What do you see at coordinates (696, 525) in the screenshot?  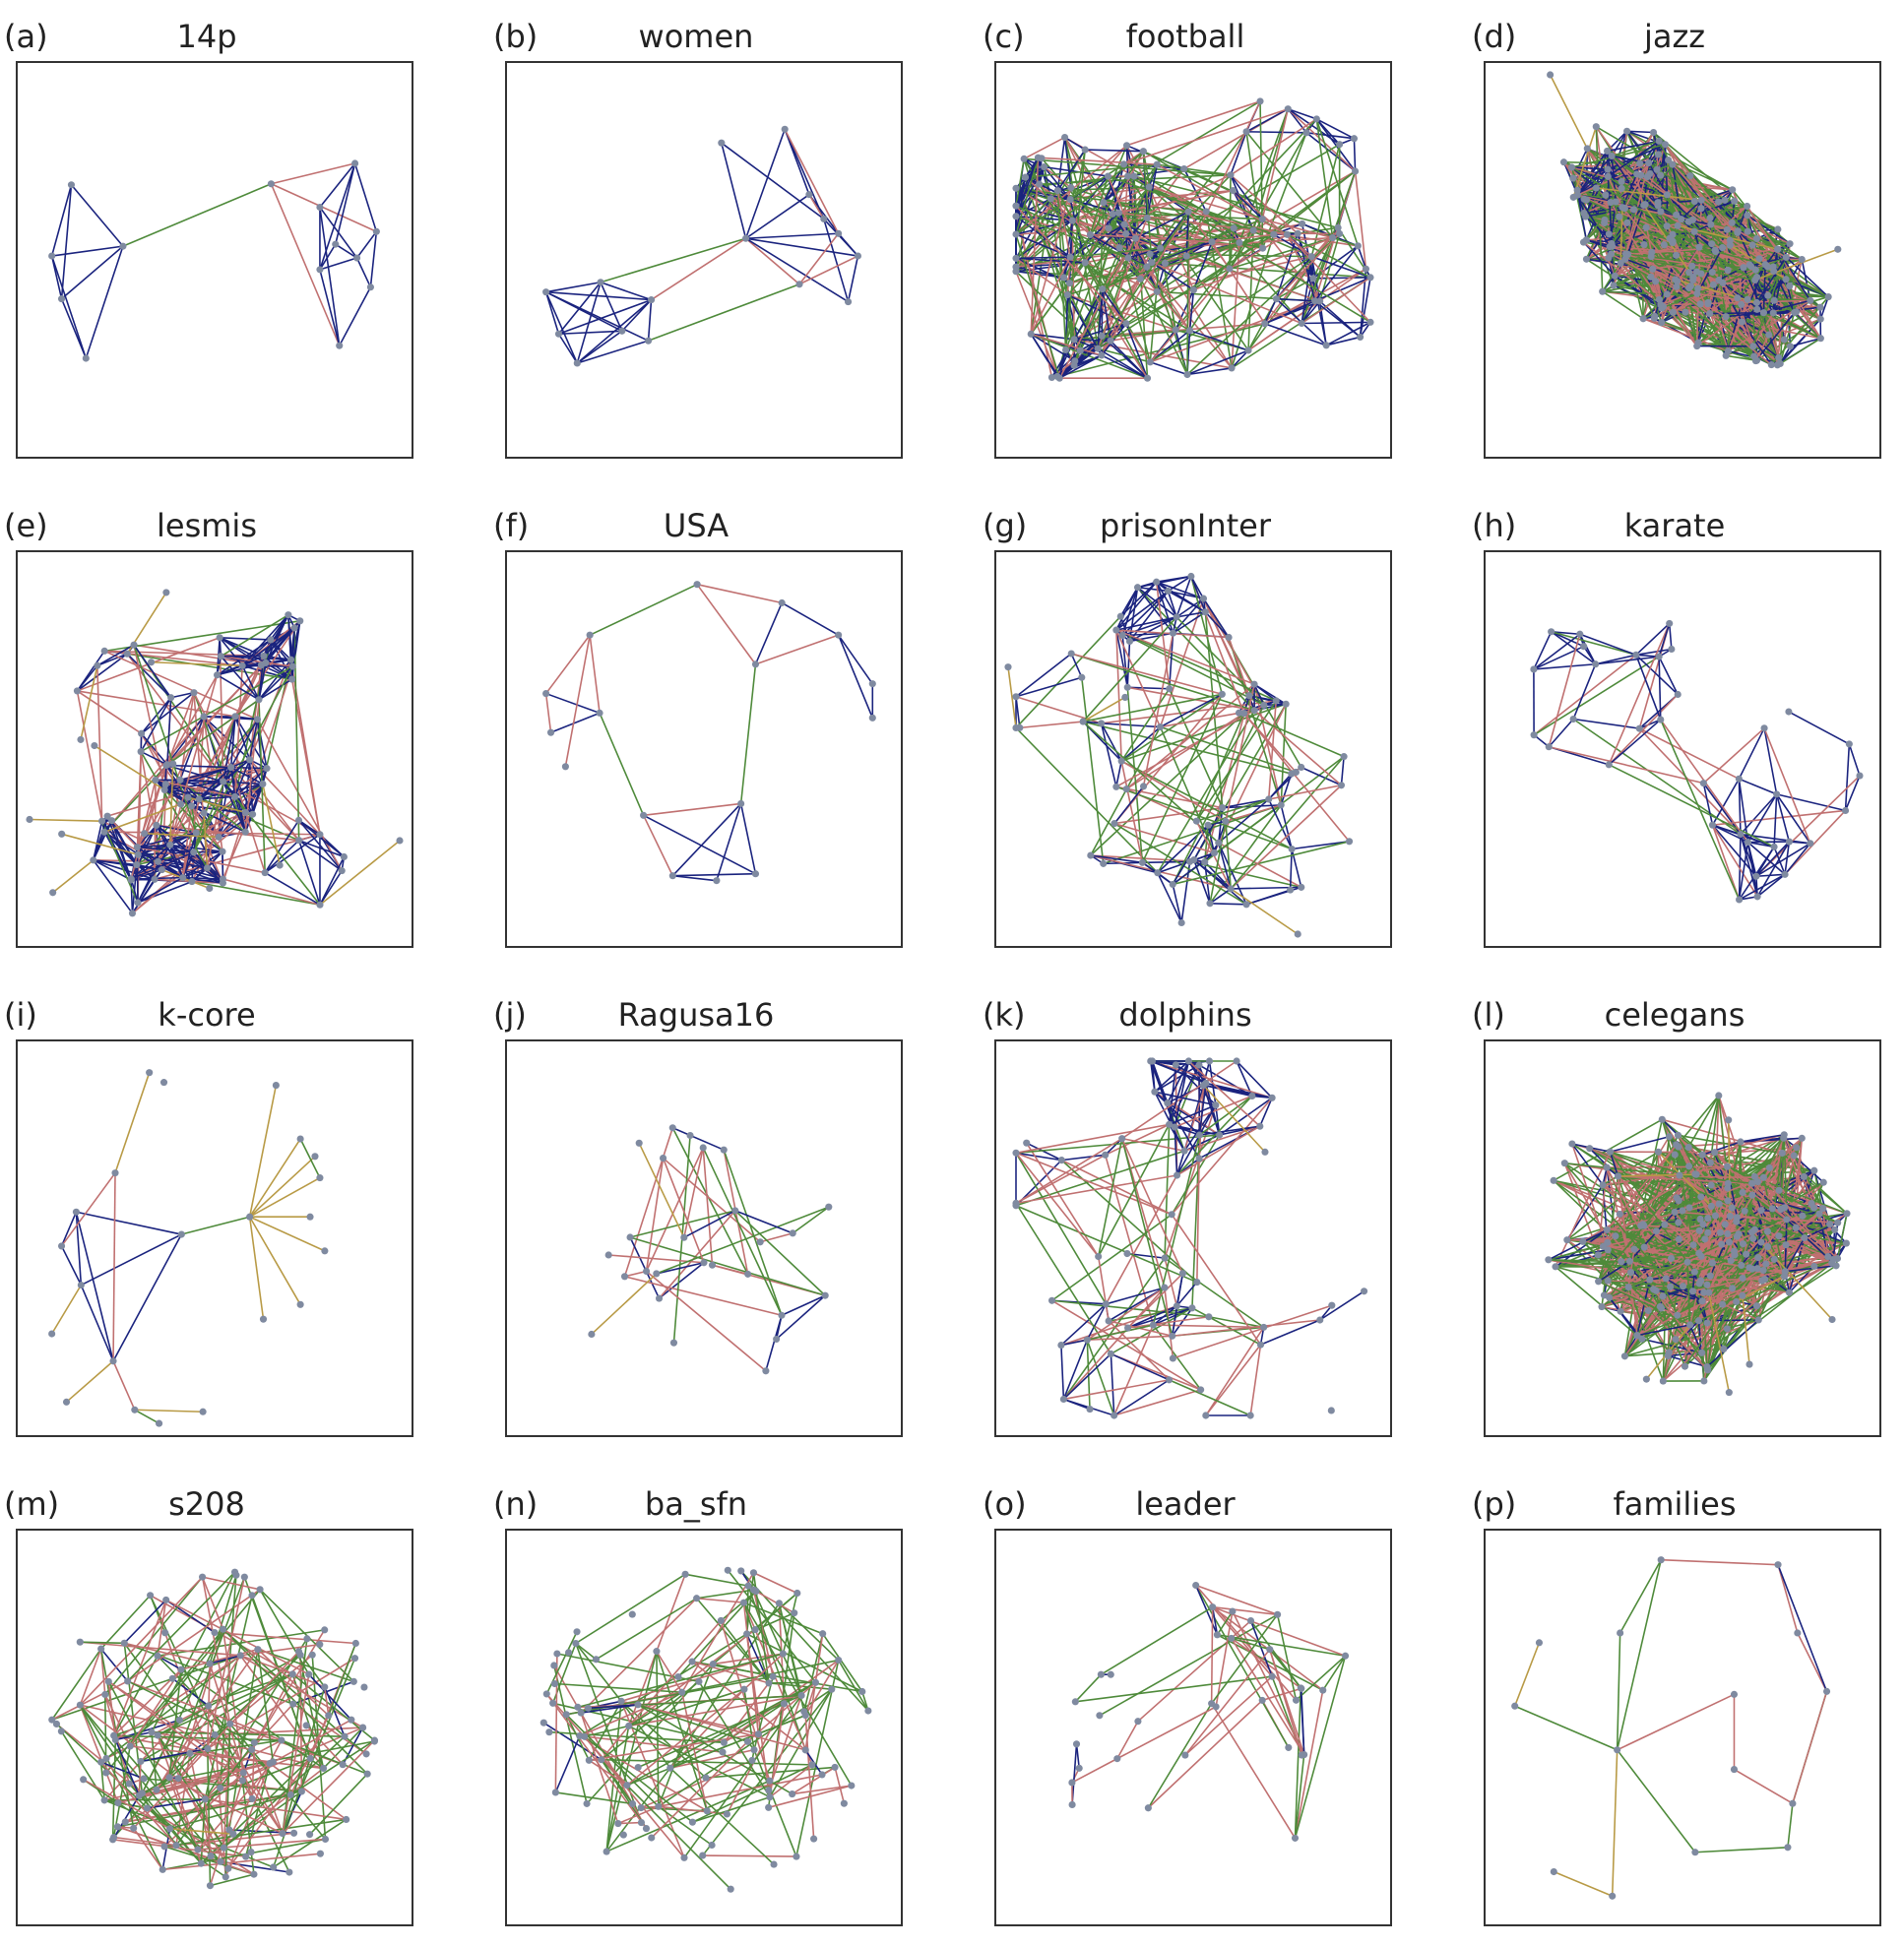 I see `panel-title: USA` at bounding box center [696, 525].